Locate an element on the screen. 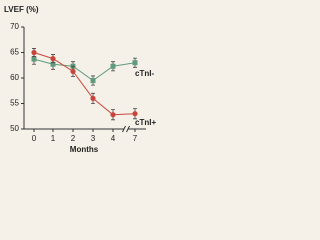  axis-break-gap is located at coordinates (126, 129).